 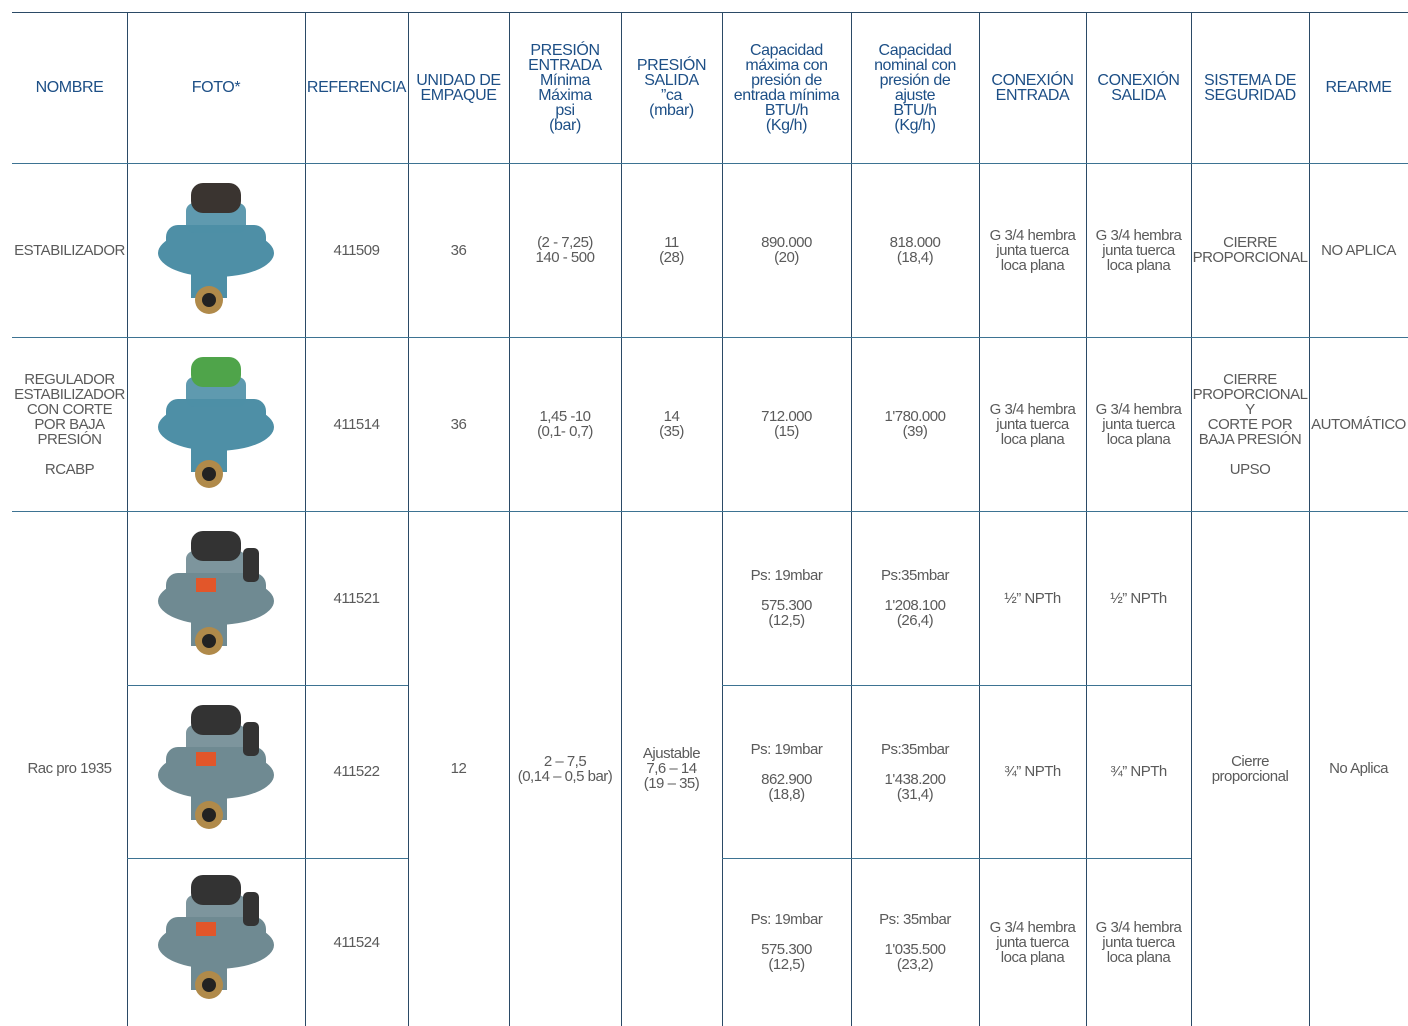 What do you see at coordinates (915, 250) in the screenshot?
I see `table-cell: 818.000 (18,4)` at bounding box center [915, 250].